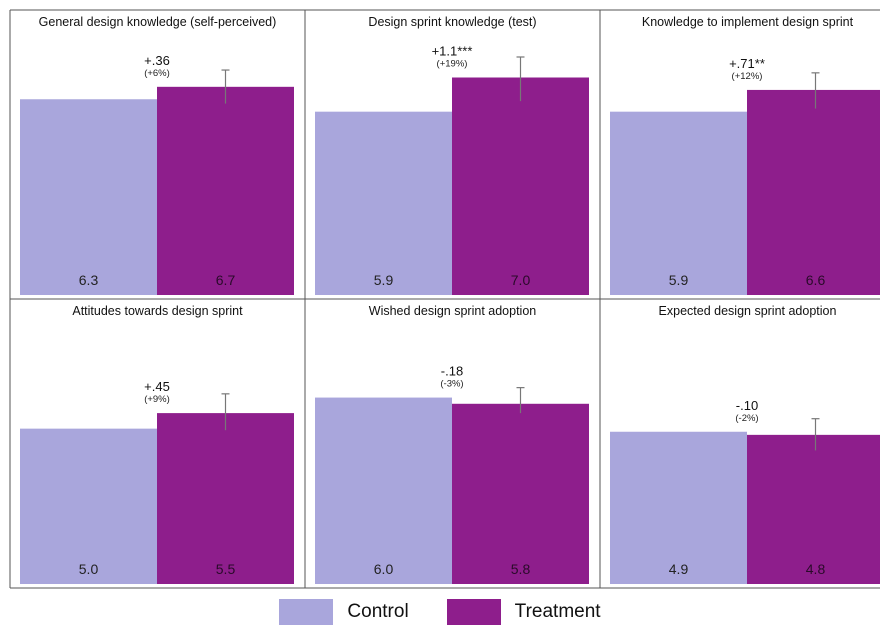  What do you see at coordinates (679, 280) in the screenshot?
I see `panel-3-value-label-control: 5.9` at bounding box center [679, 280].